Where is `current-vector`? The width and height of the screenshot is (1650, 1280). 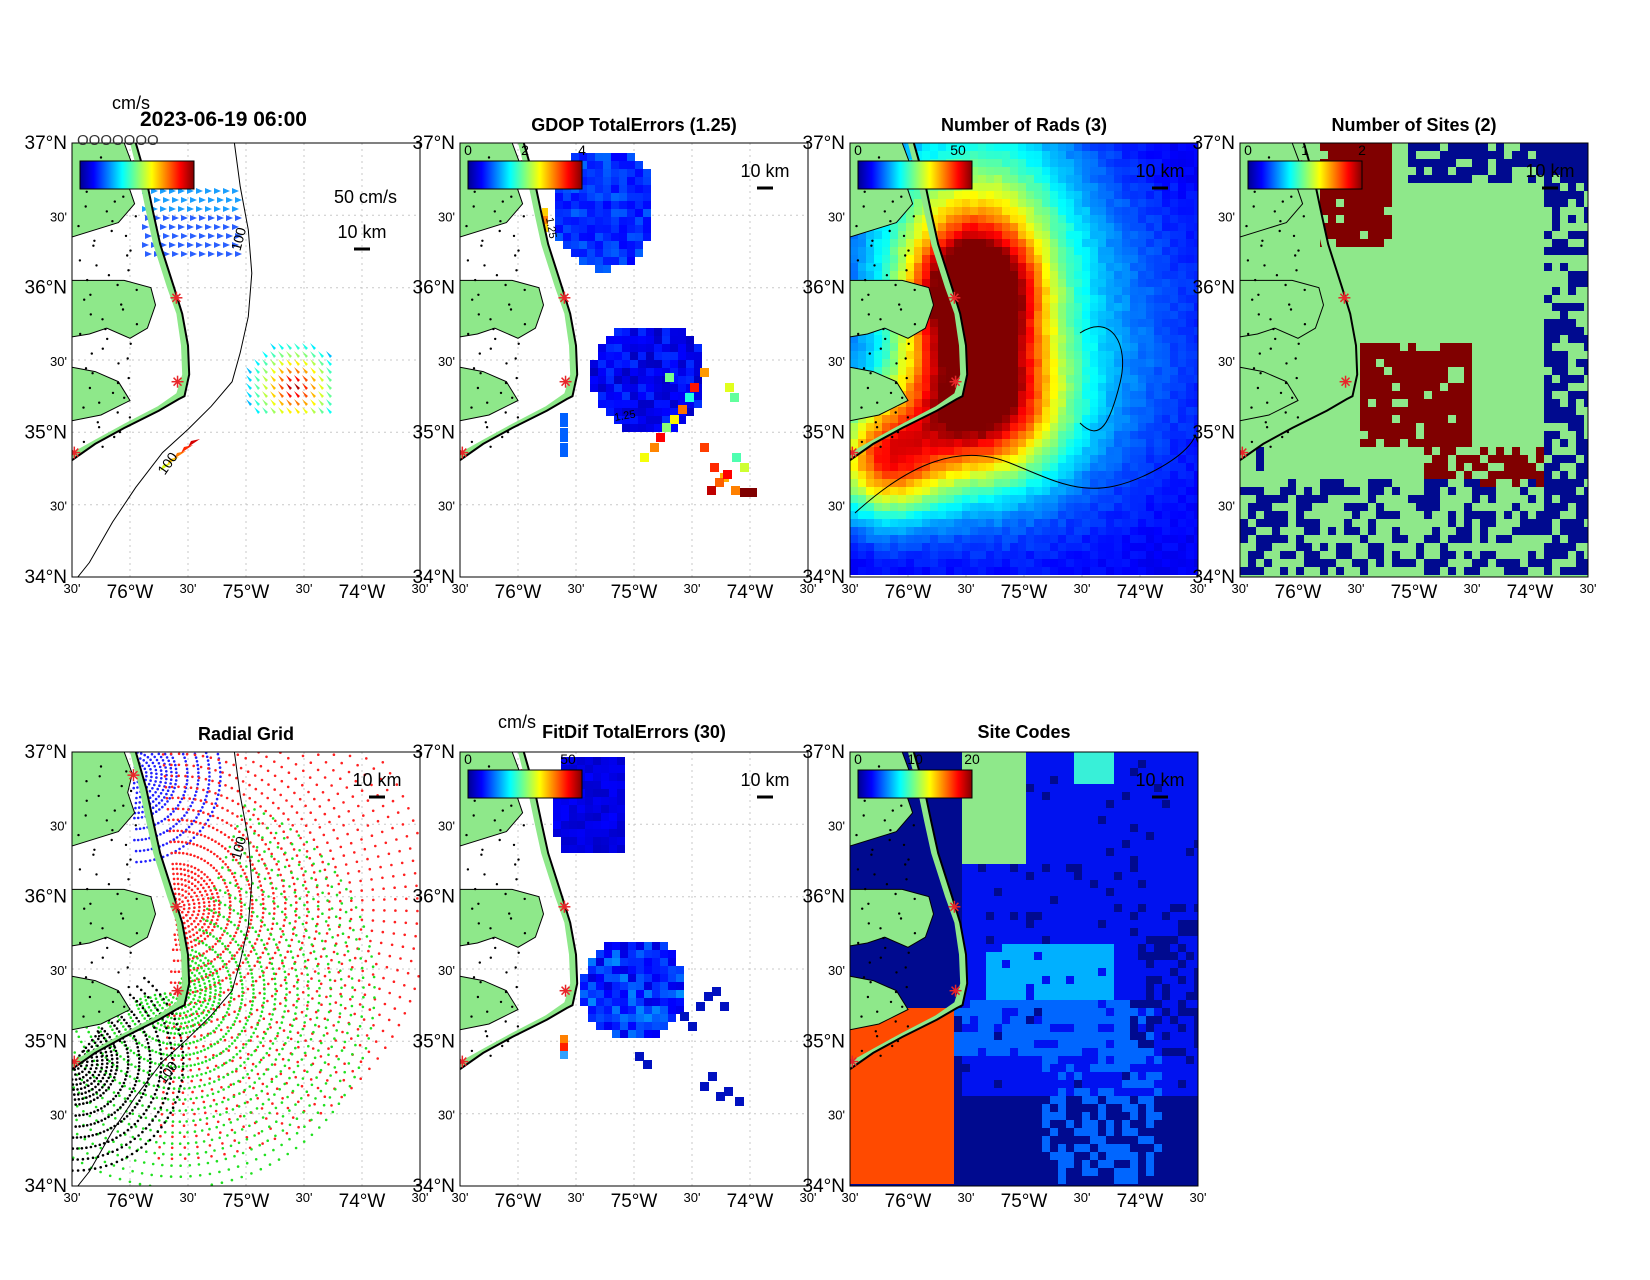 current-vector is located at coordinates (238, 218).